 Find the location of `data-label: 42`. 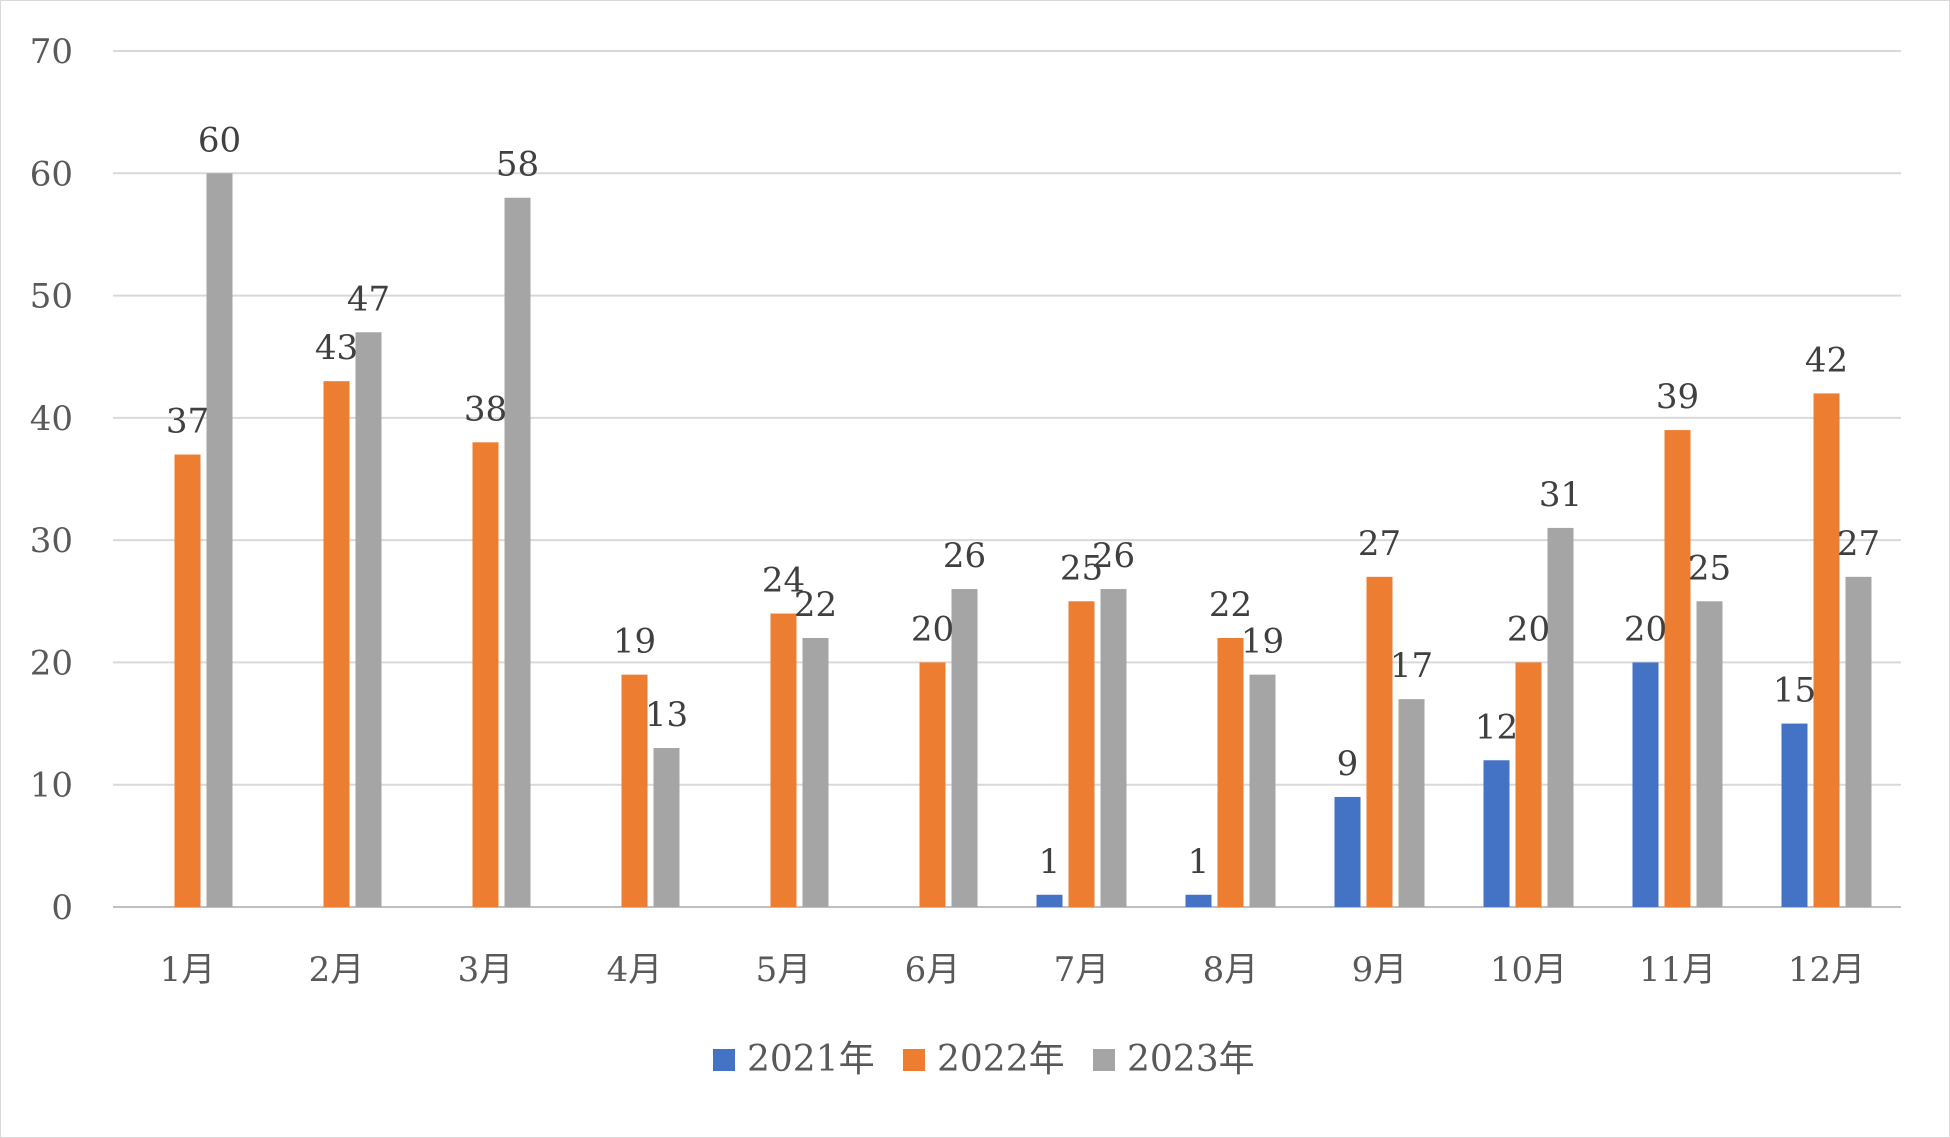

data-label: 42 is located at coordinates (1826, 360).